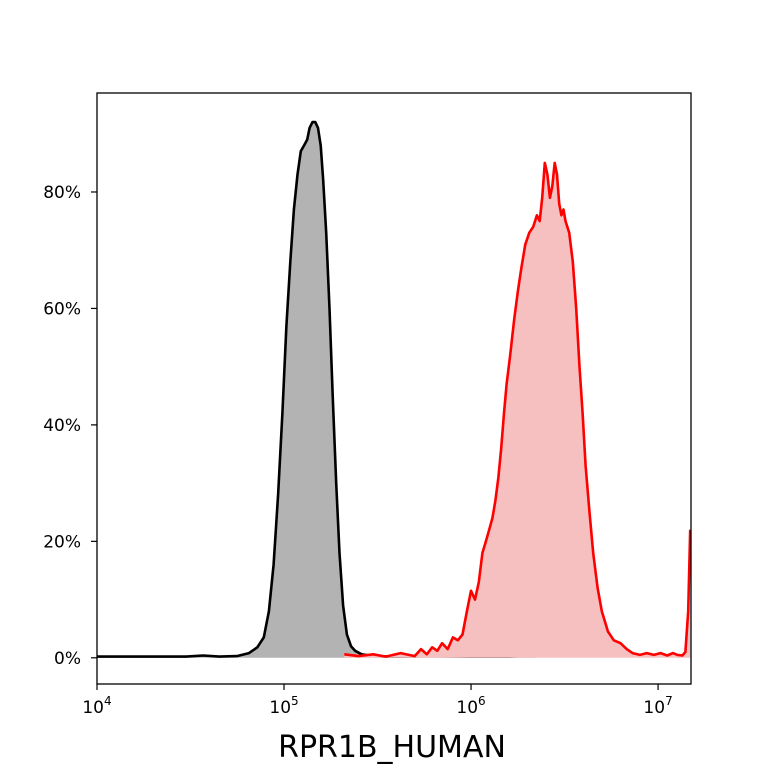 The height and width of the screenshot is (768, 768). I want to click on y-tick-label: 60%, so click(62, 309).